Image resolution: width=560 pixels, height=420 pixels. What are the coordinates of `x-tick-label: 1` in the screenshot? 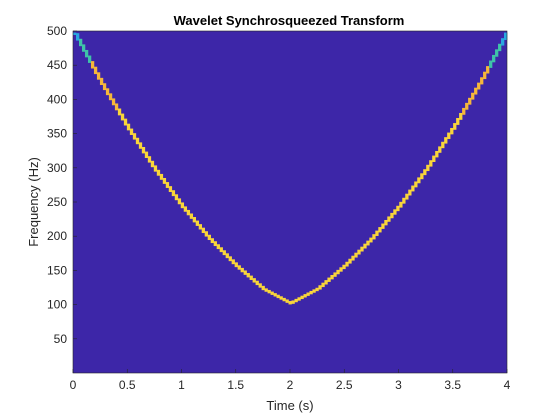 It's located at (181, 385).